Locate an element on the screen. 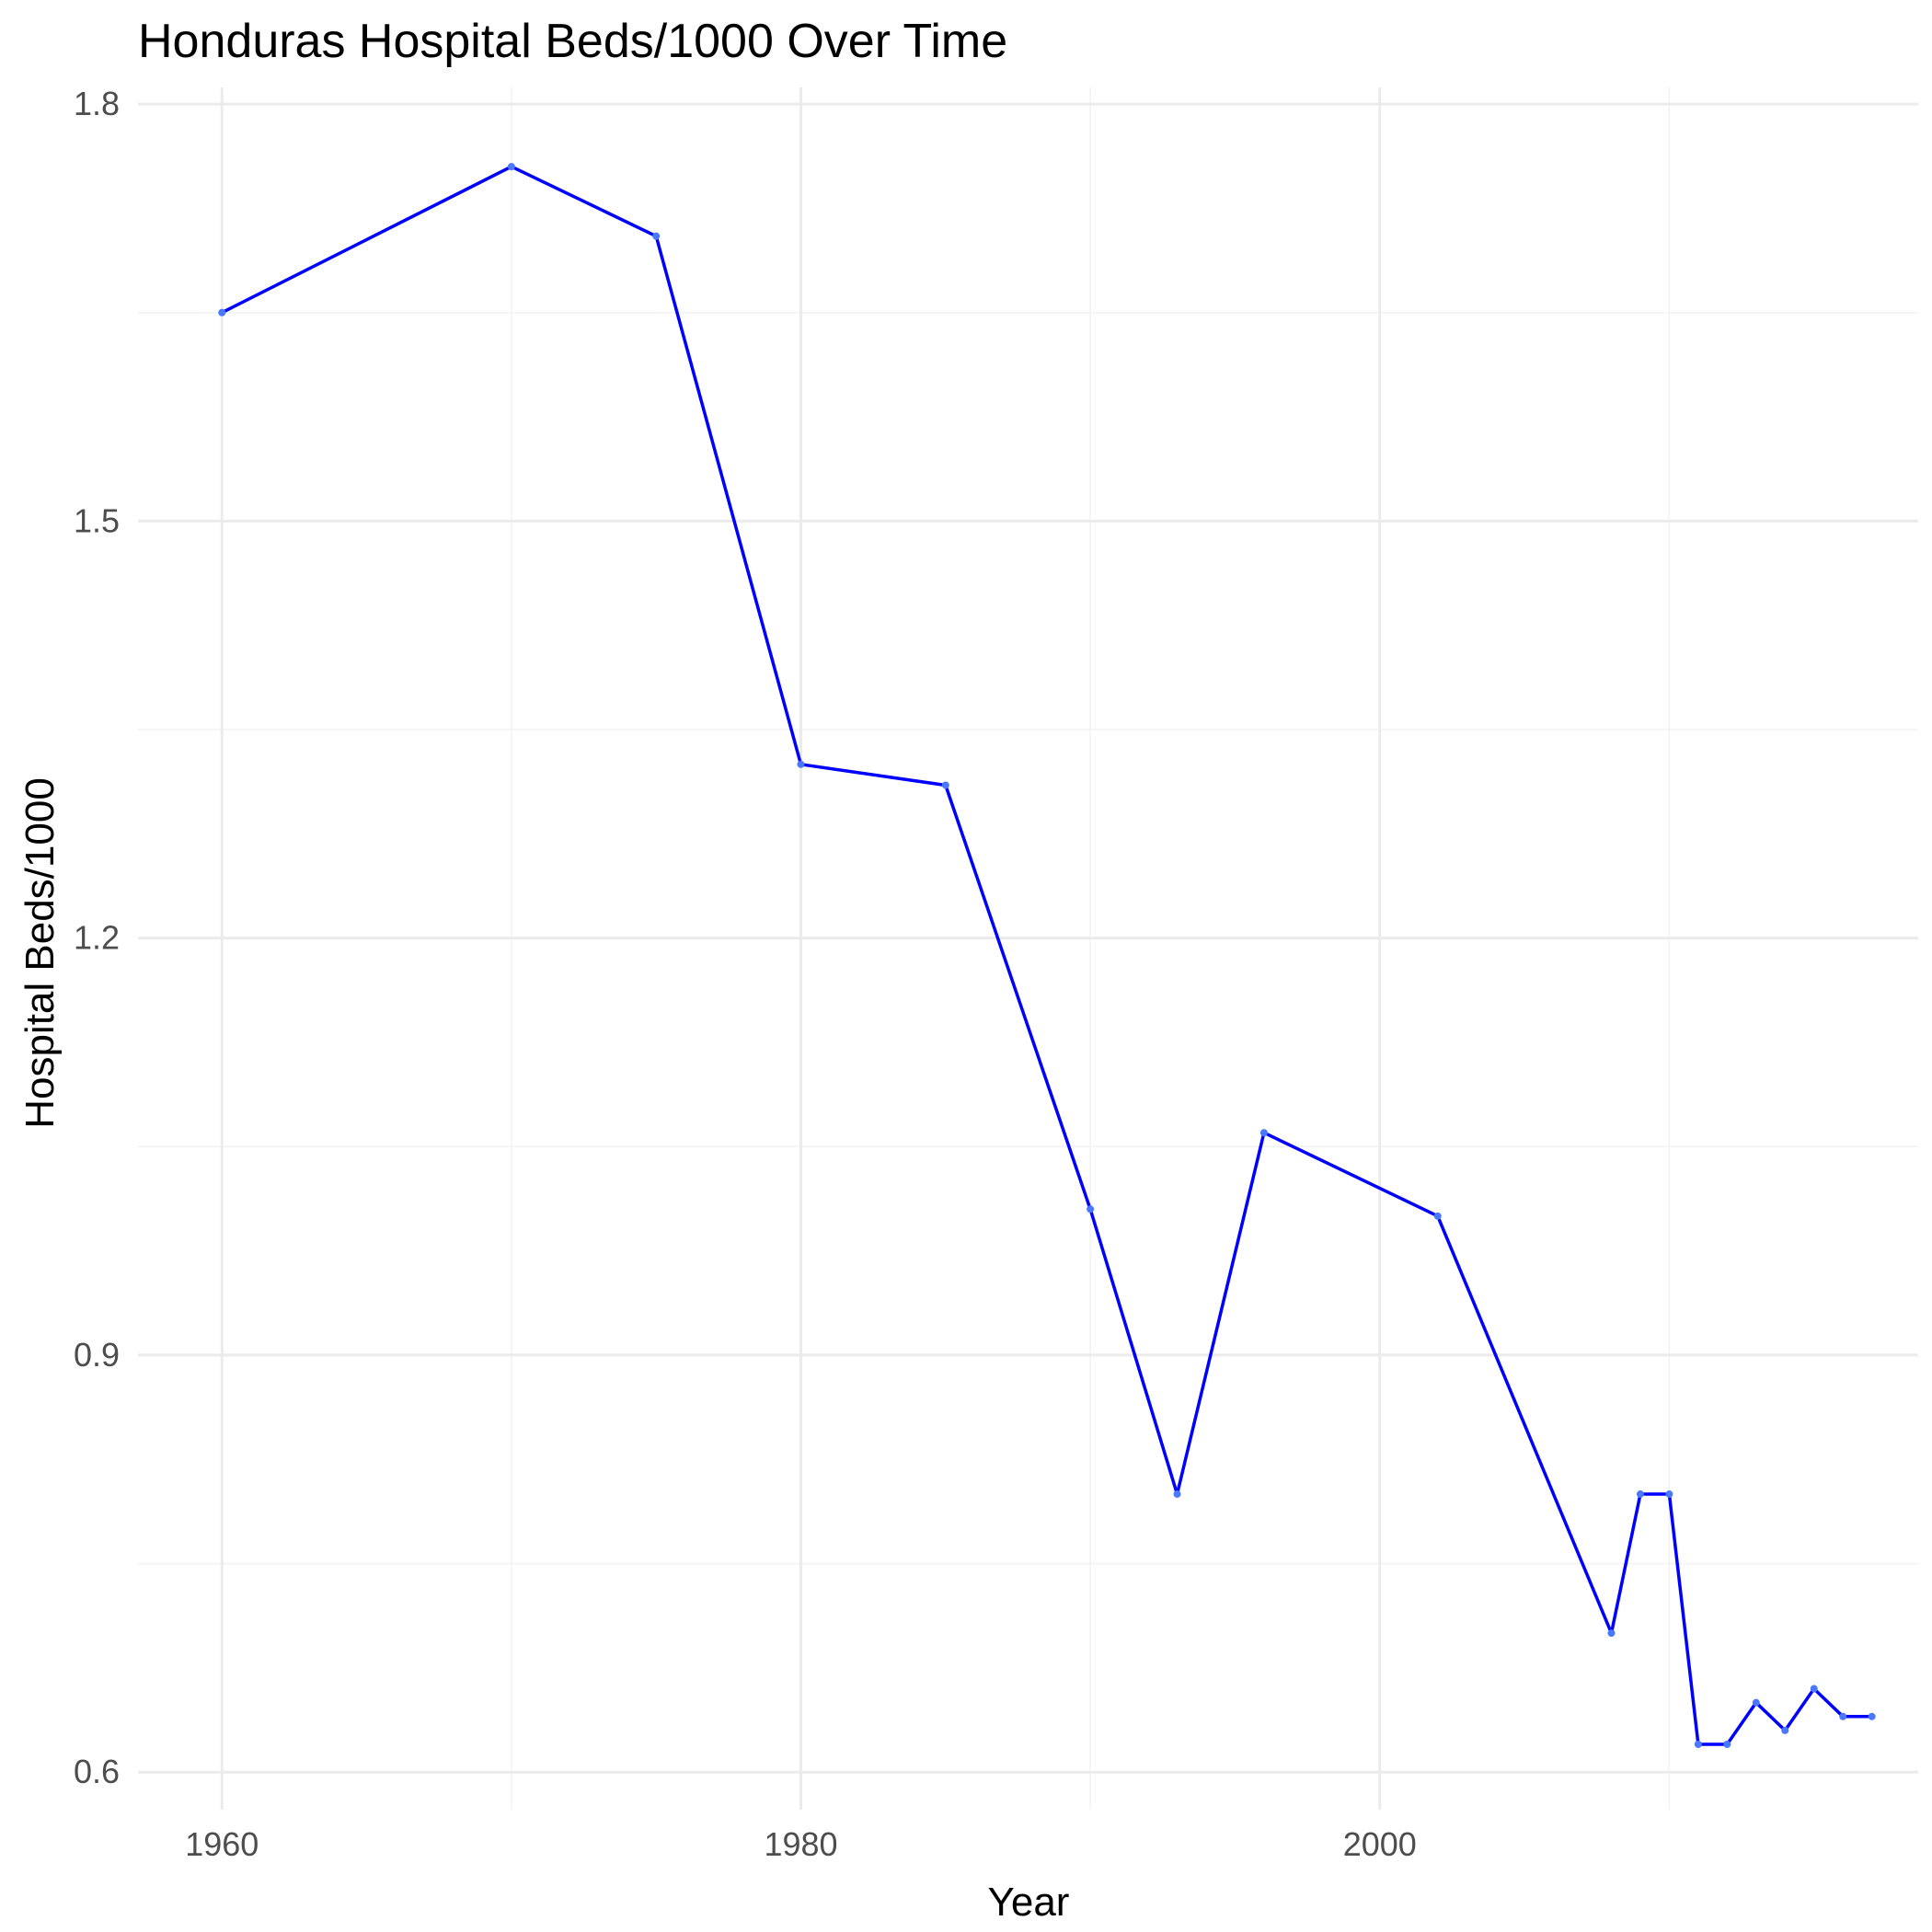  x-tick-label: 1960 is located at coordinates (222, 1844).